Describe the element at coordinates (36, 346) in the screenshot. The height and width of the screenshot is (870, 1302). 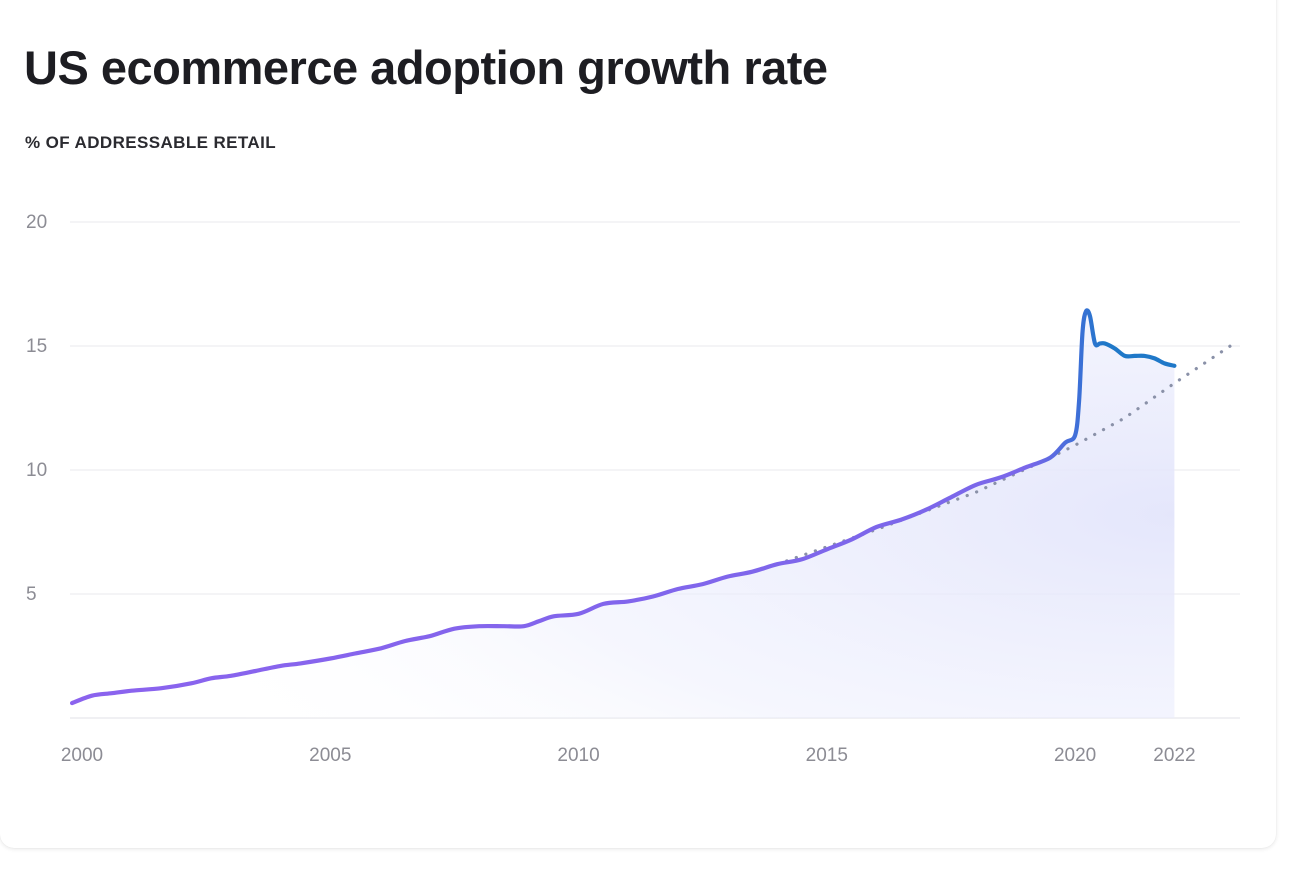
I see `y-tick-label: 15` at that location.